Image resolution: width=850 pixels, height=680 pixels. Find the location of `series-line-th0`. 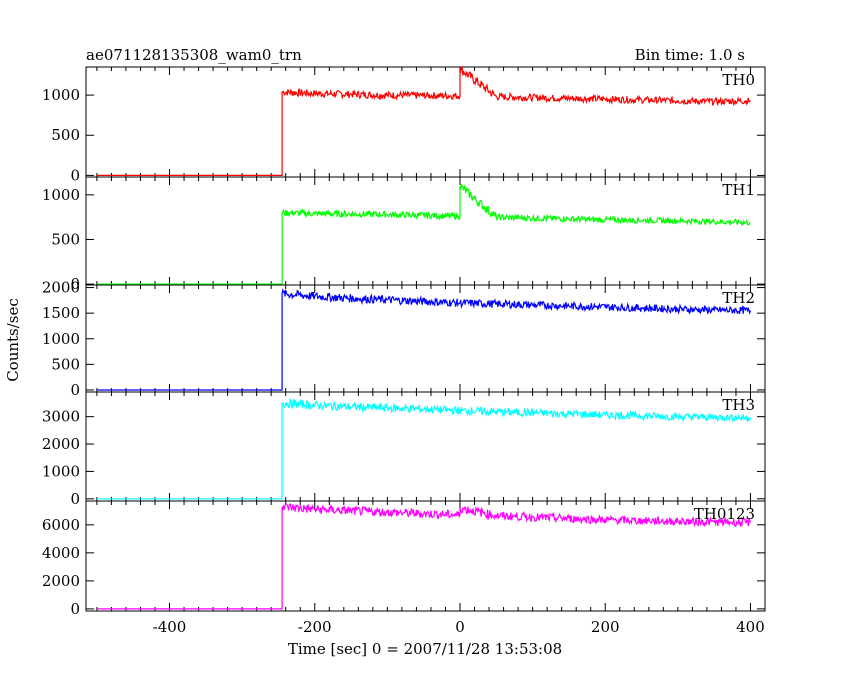

series-line-th0 is located at coordinates (423, 120).